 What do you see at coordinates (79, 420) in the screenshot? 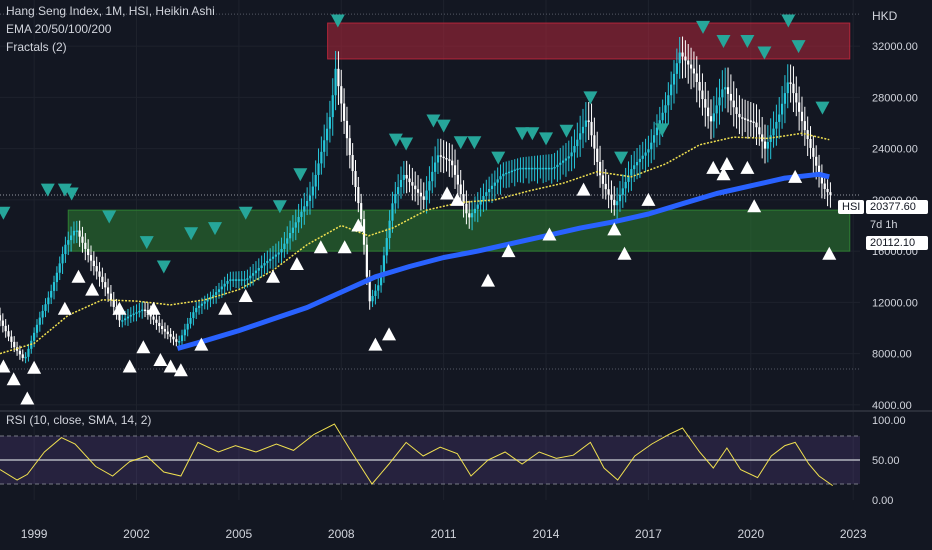
I see `legend-rsi: RSI (10, close, SMA, 14, 2)` at bounding box center [79, 420].